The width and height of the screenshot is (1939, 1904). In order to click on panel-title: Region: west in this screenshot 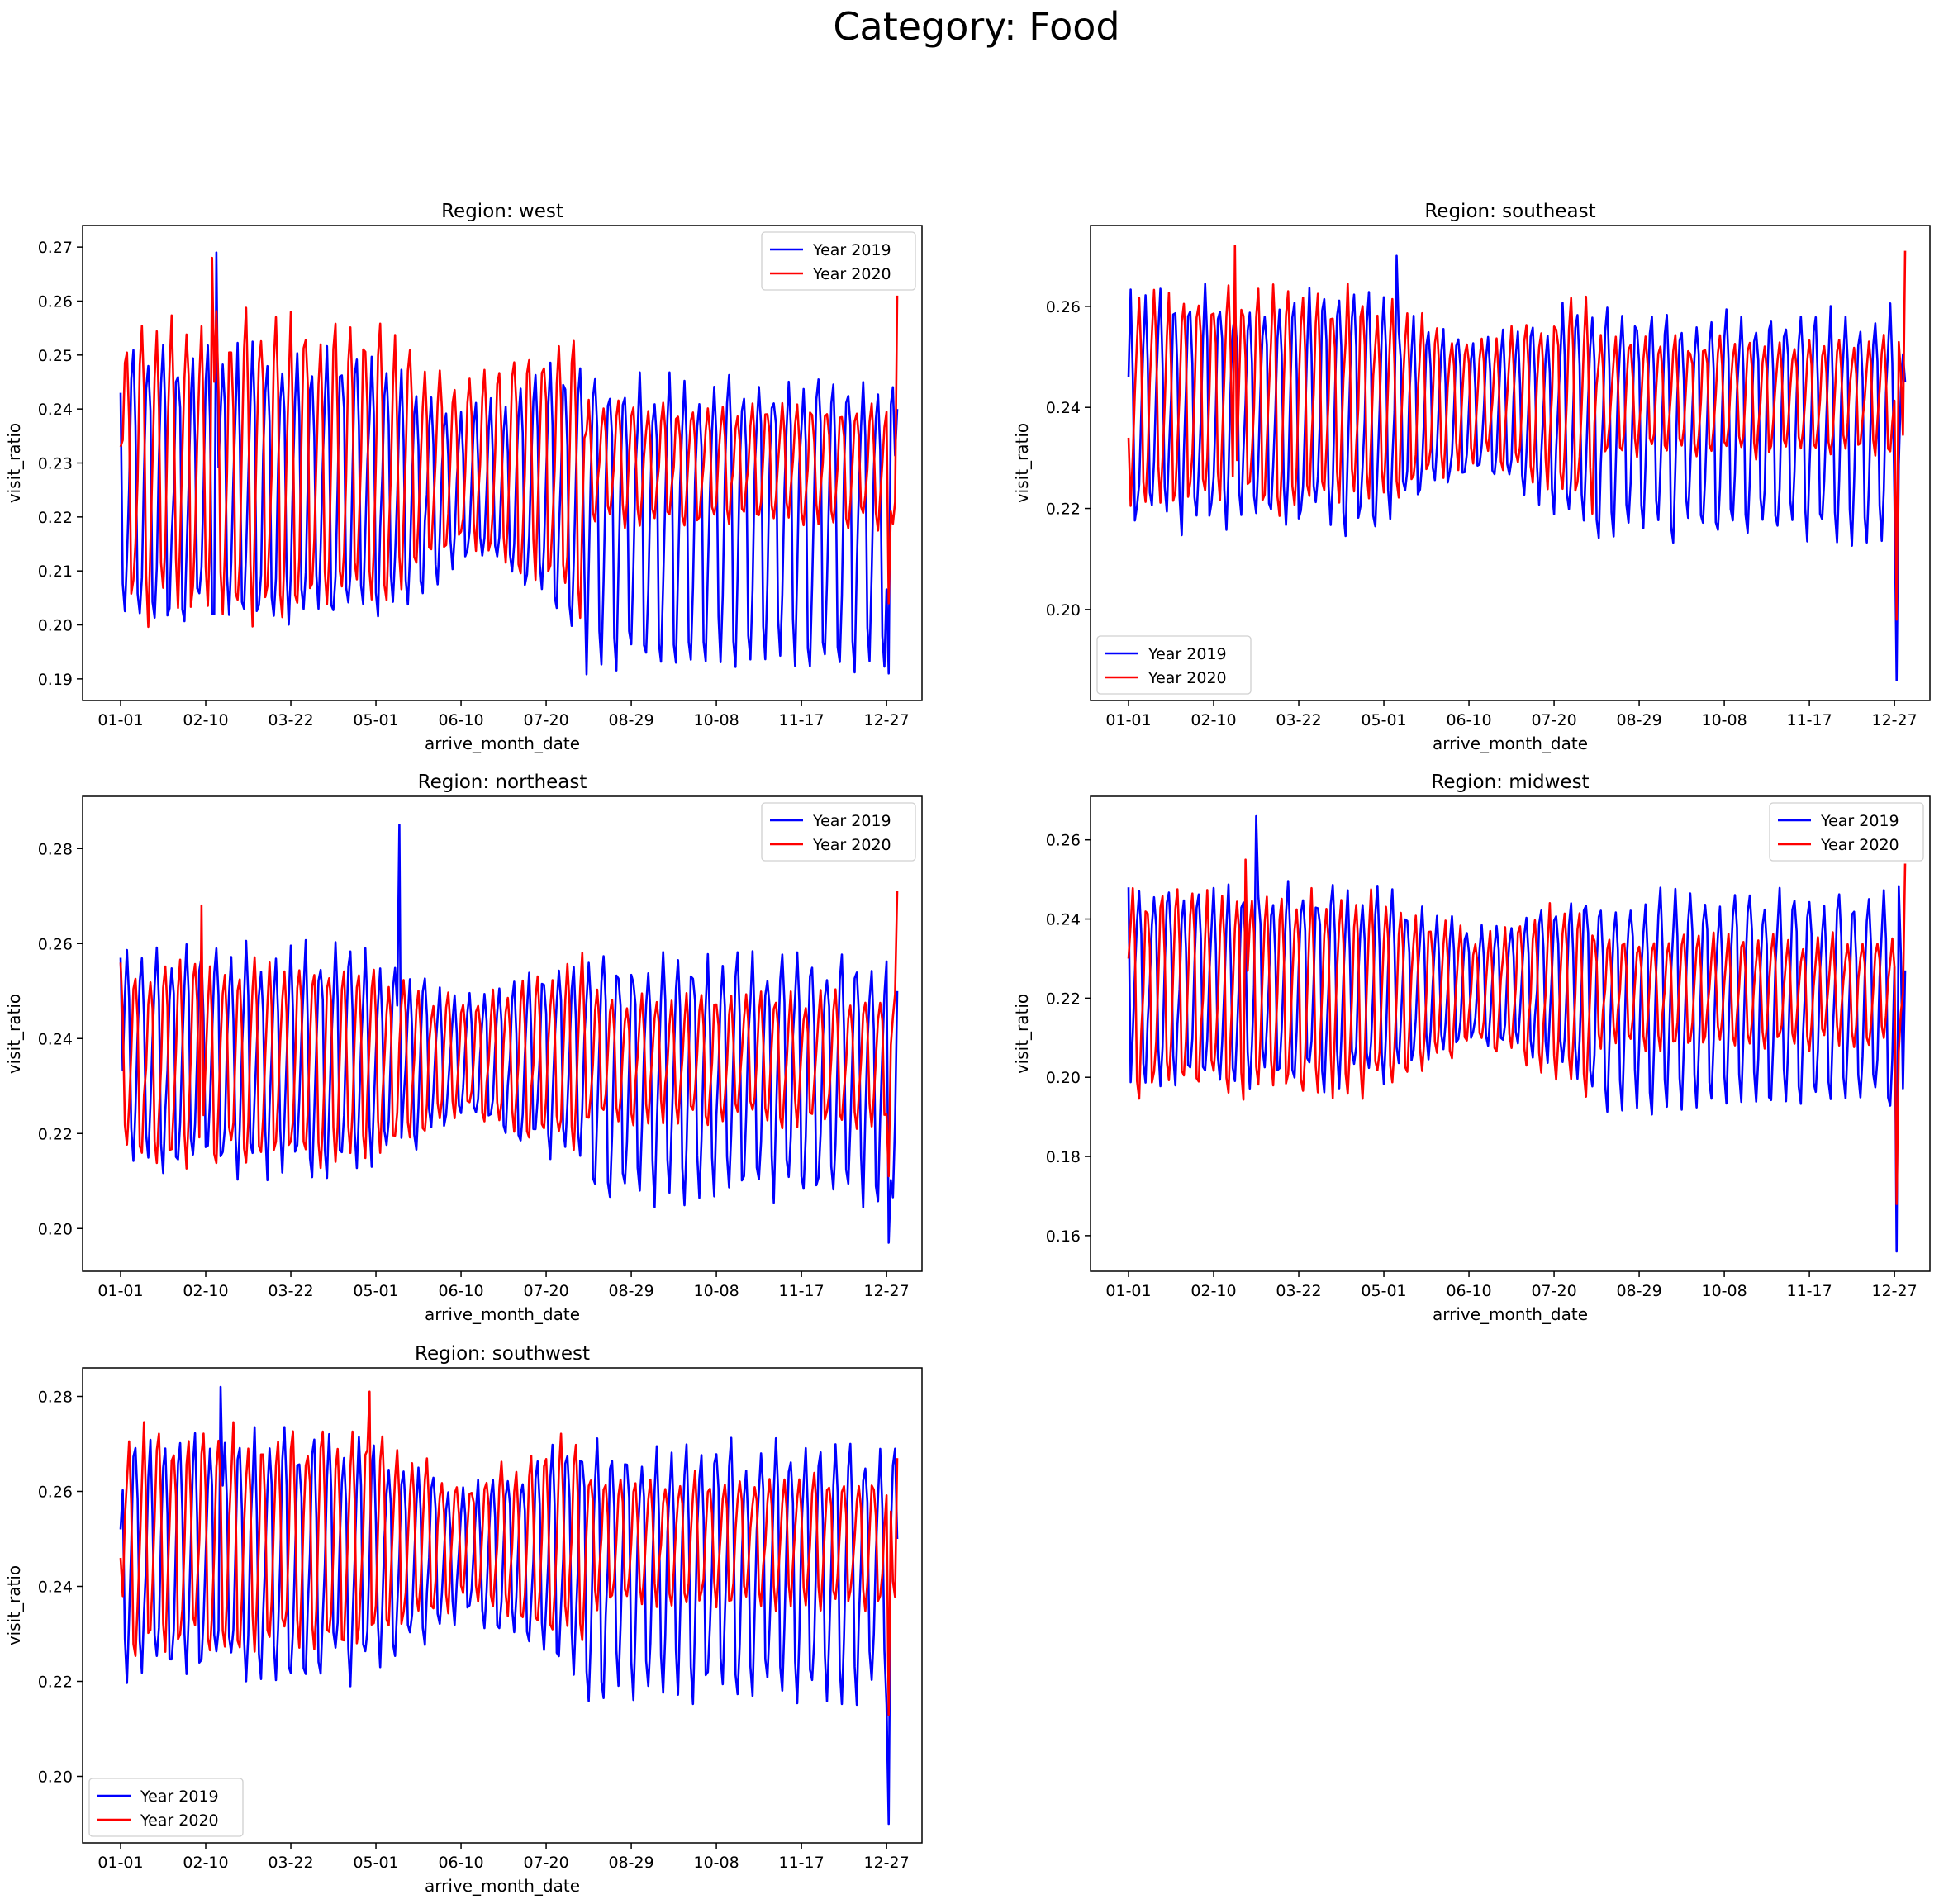, I will do `click(502, 211)`.